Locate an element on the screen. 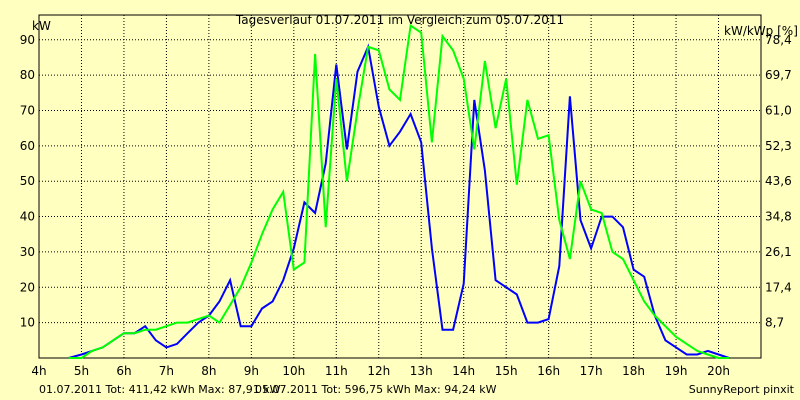 The width and height of the screenshot is (800, 400). y-tick-label-left: 60 is located at coordinates (27, 146).